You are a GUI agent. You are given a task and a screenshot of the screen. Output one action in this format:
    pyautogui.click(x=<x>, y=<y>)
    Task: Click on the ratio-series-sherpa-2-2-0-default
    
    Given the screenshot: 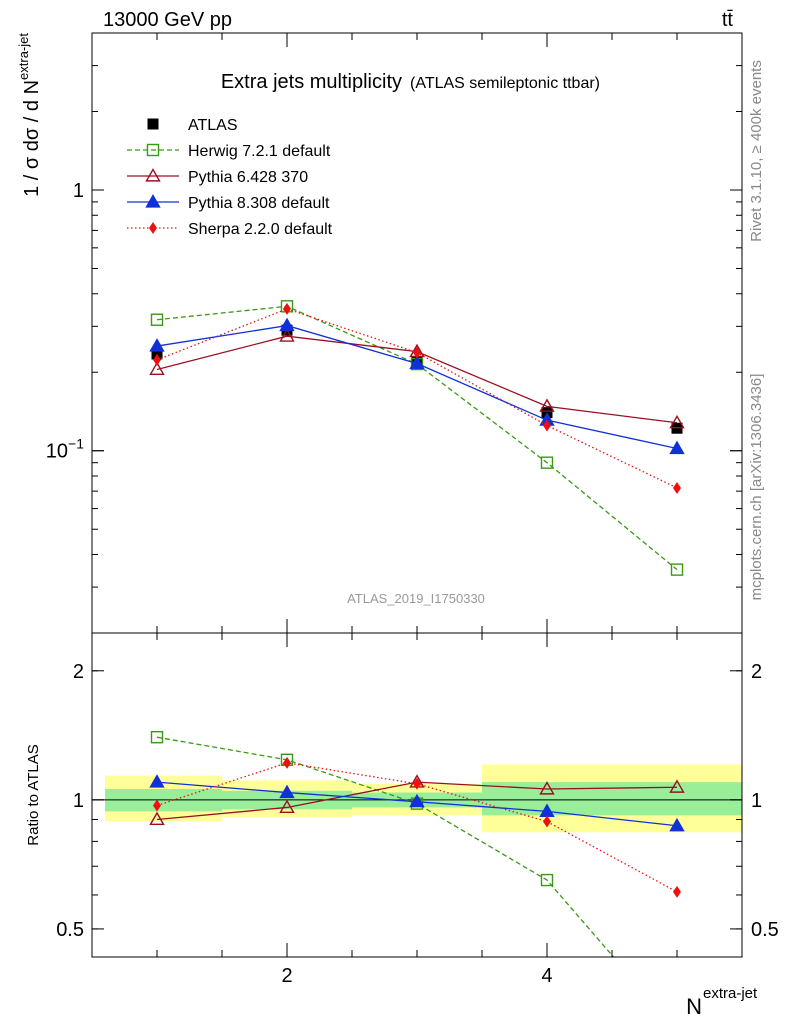 What is the action you would take?
    pyautogui.click(x=417, y=827)
    